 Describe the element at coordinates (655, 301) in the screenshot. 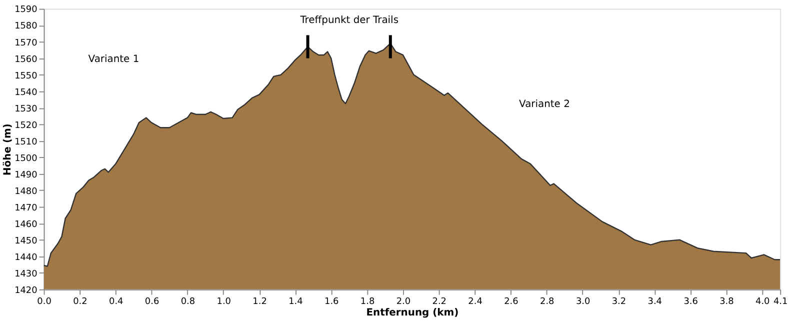

I see `x-tick-label: 3.4` at that location.